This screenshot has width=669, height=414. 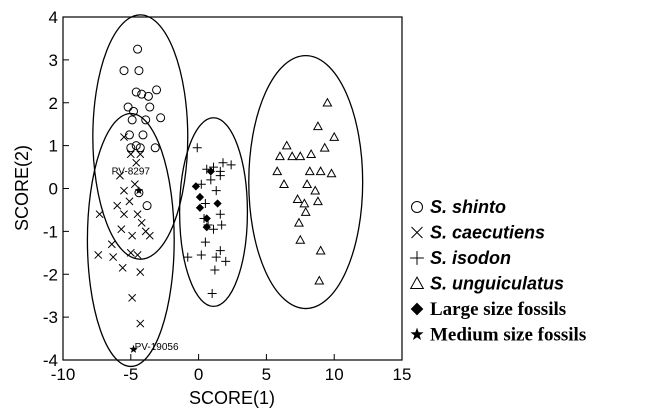 I want to click on legend-marker-plus, so click(x=417, y=258).